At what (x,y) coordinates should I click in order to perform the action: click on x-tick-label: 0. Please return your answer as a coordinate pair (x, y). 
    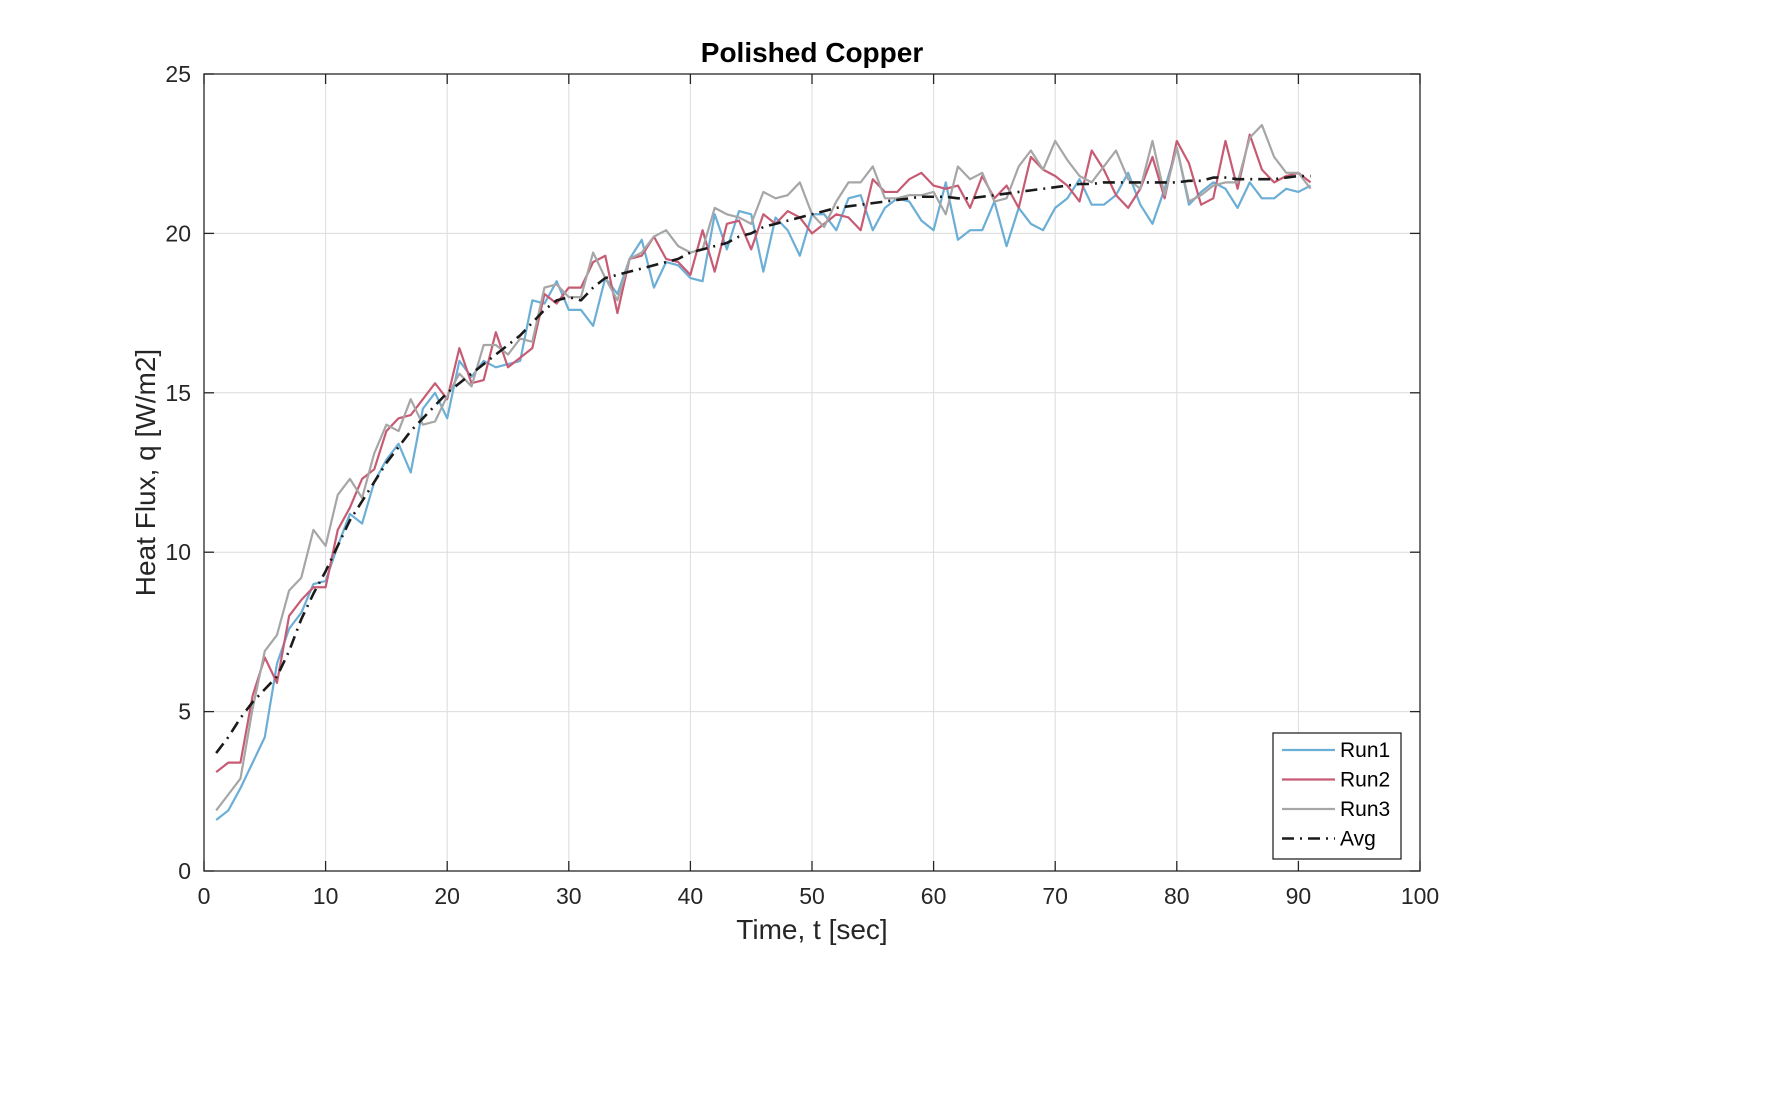
    Looking at the image, I should click on (204, 896).